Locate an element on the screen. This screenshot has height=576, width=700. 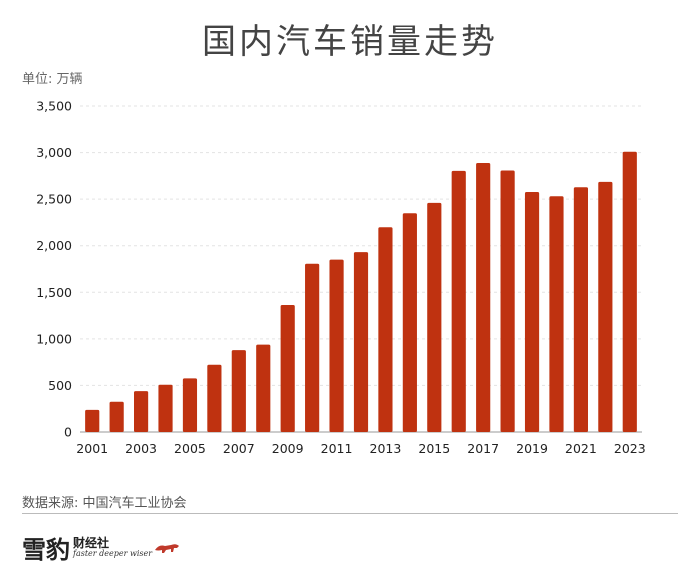
unit-label: 单位: 万辆 is located at coordinates (52, 79).